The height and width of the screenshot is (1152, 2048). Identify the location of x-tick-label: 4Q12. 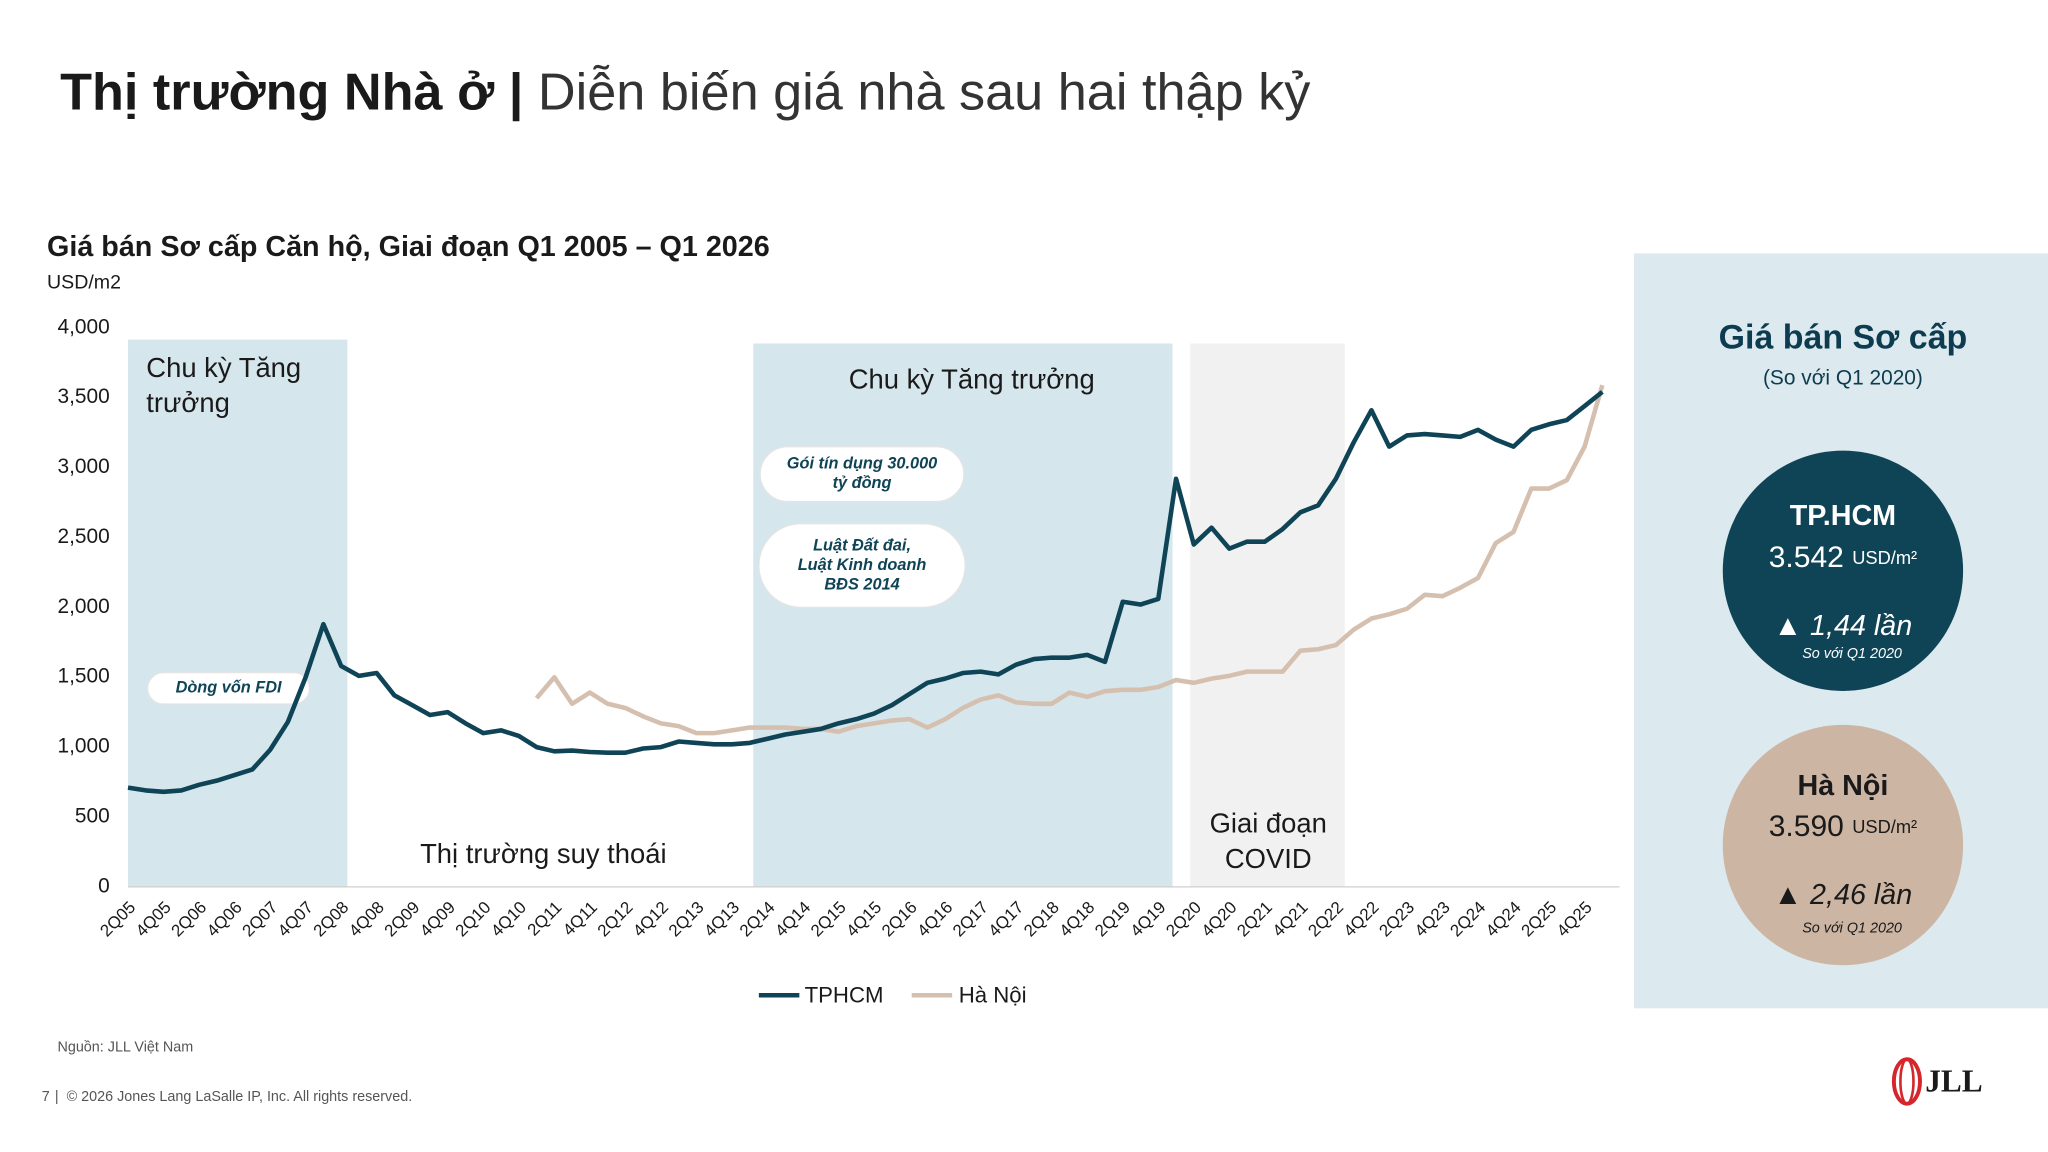
(650, 919).